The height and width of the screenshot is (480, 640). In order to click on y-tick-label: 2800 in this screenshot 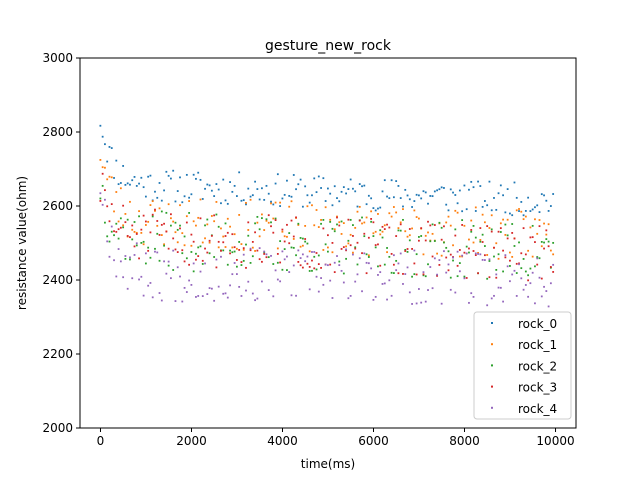, I will do `click(57, 132)`.